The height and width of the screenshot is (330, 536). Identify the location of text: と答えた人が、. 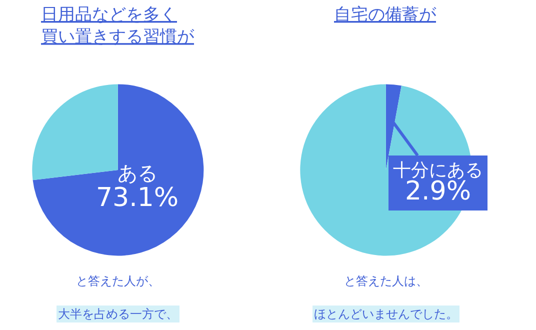
(118, 281).